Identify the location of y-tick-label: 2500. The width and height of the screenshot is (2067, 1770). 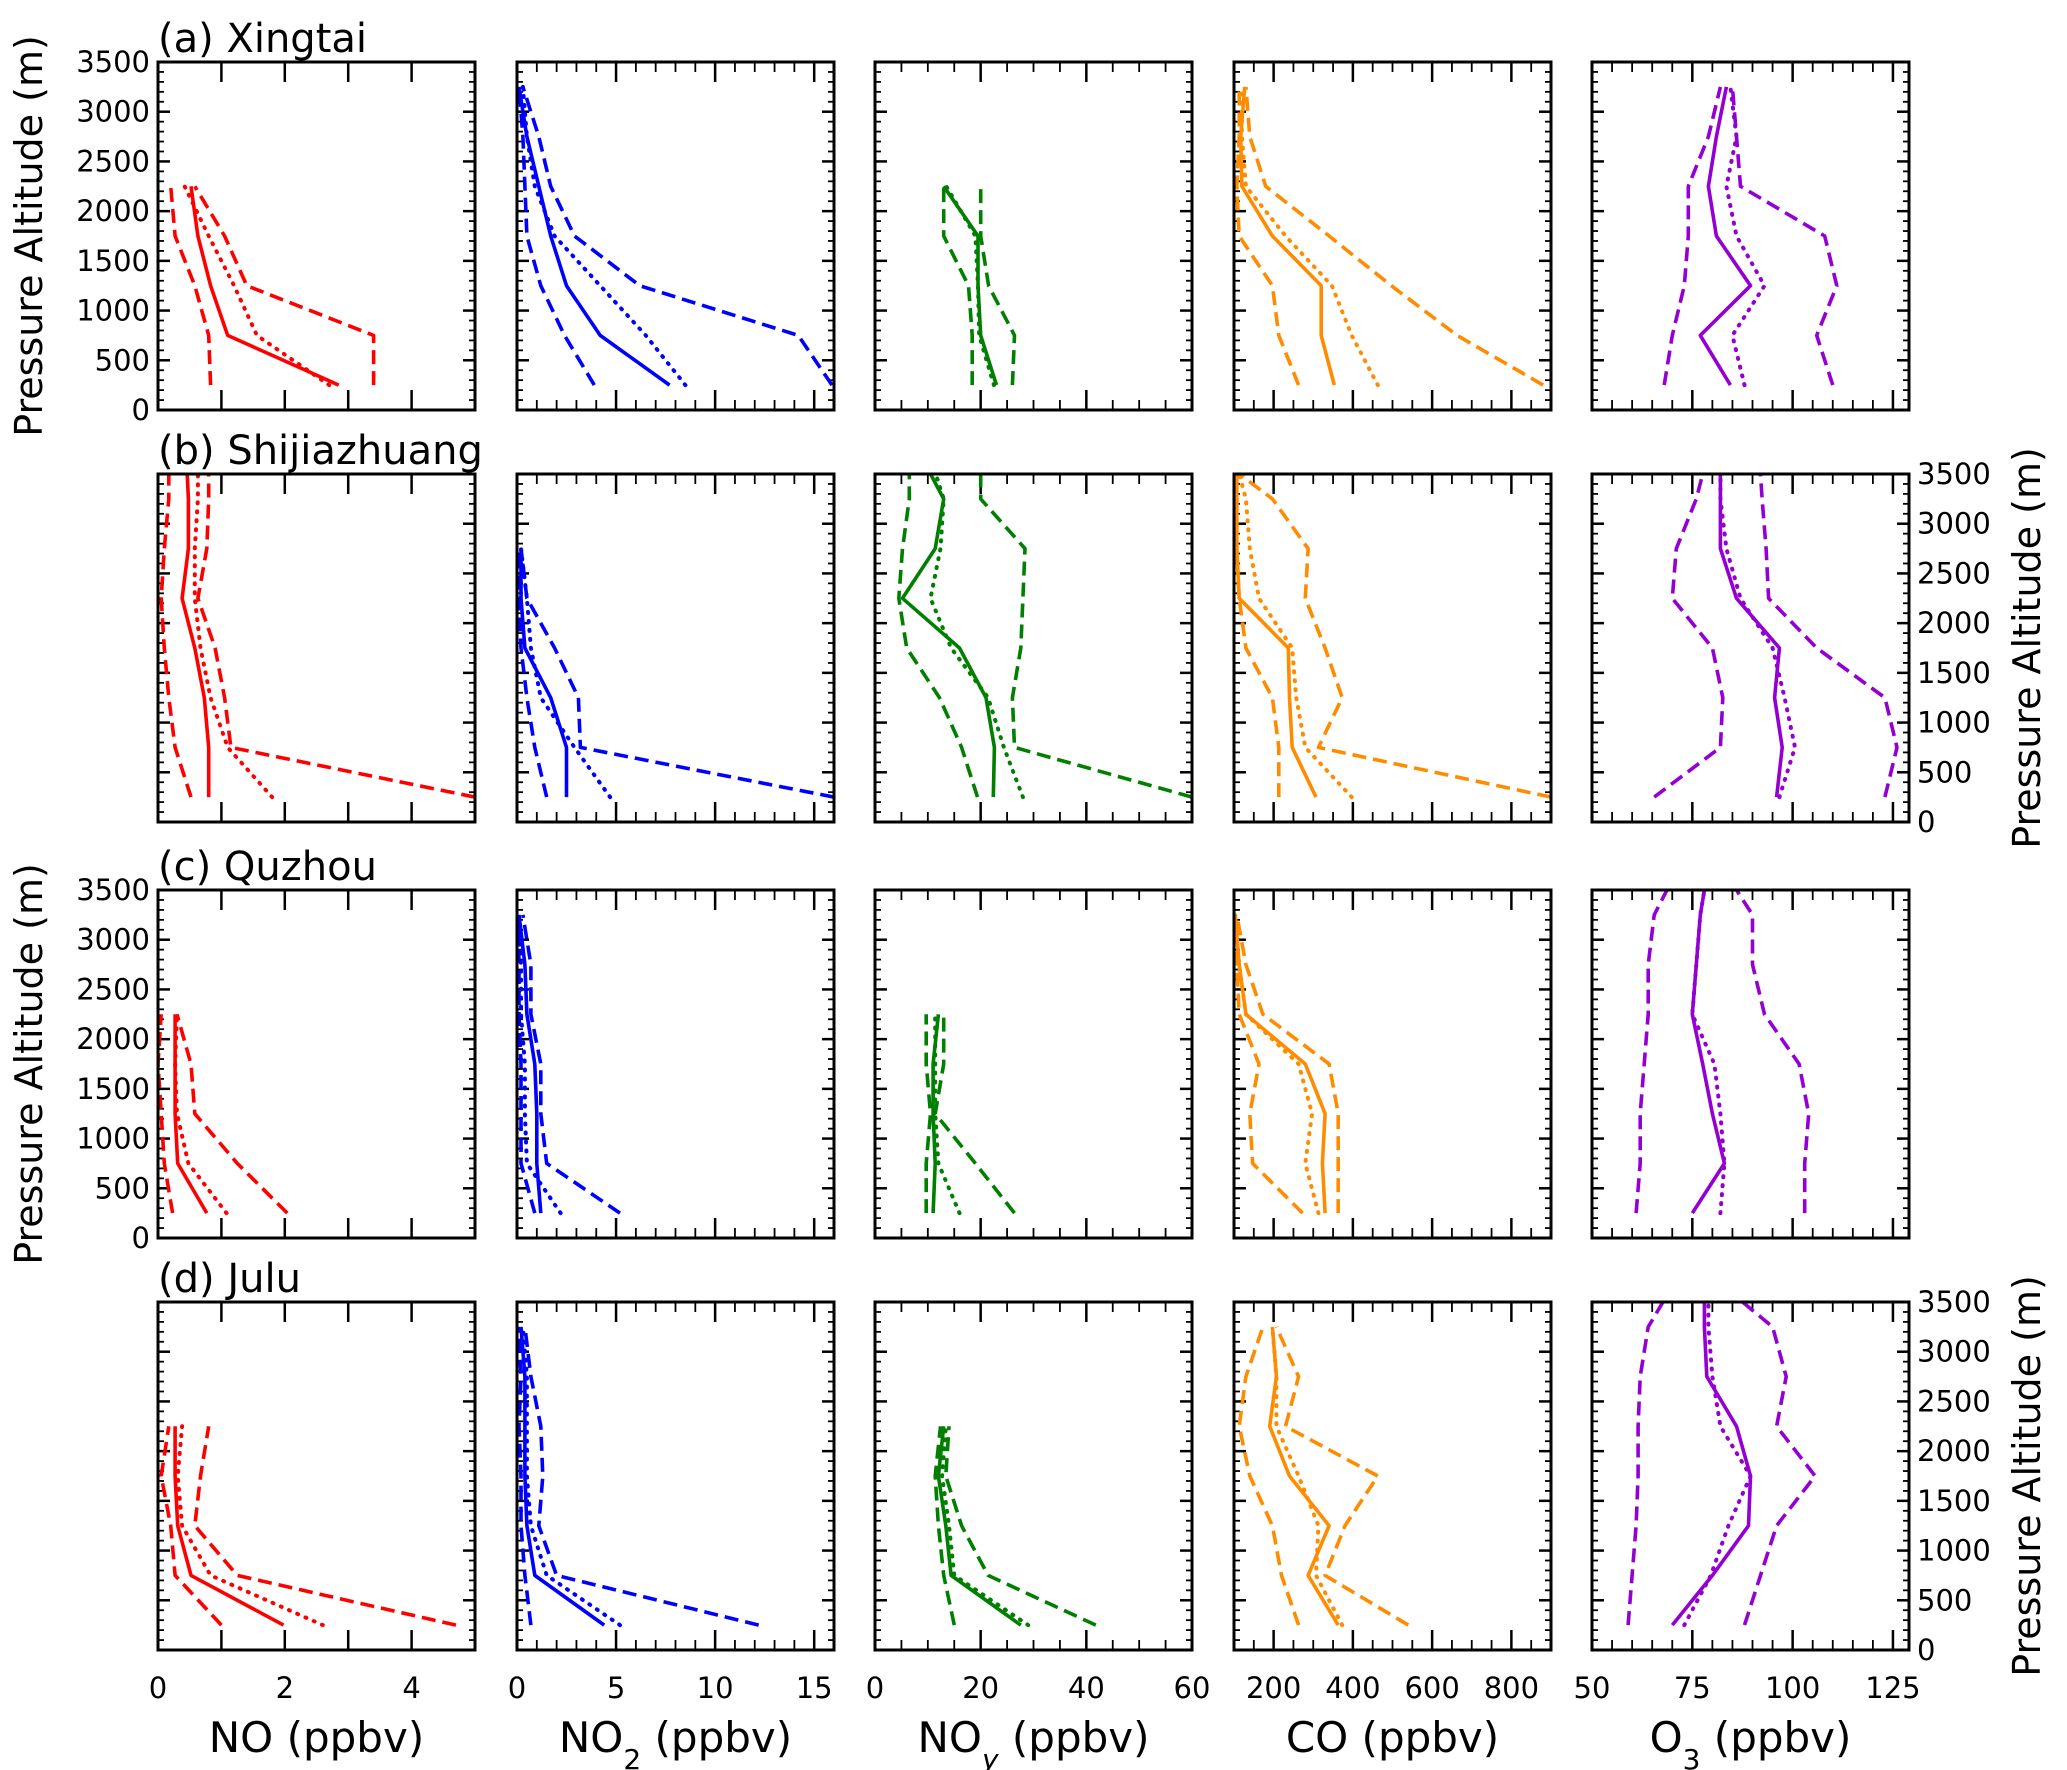
(113, 989).